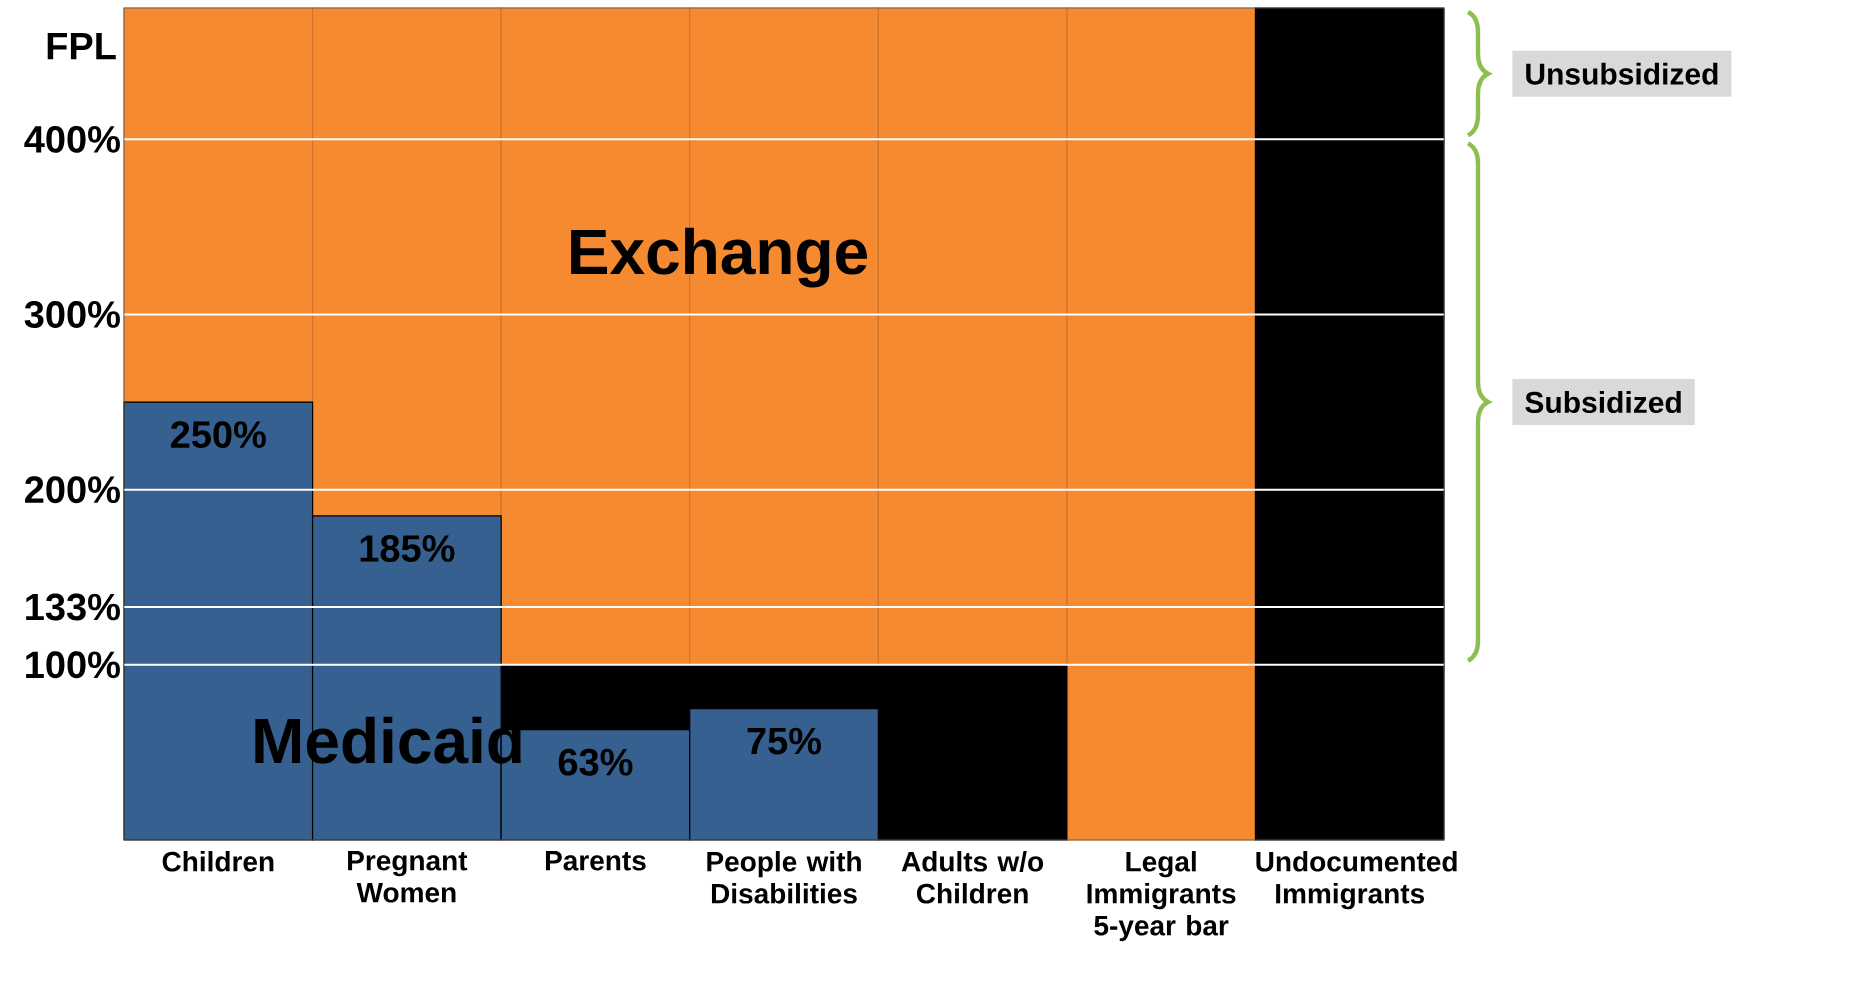 This screenshot has height=984, width=1864. I want to click on data-label: 63%, so click(595, 762).